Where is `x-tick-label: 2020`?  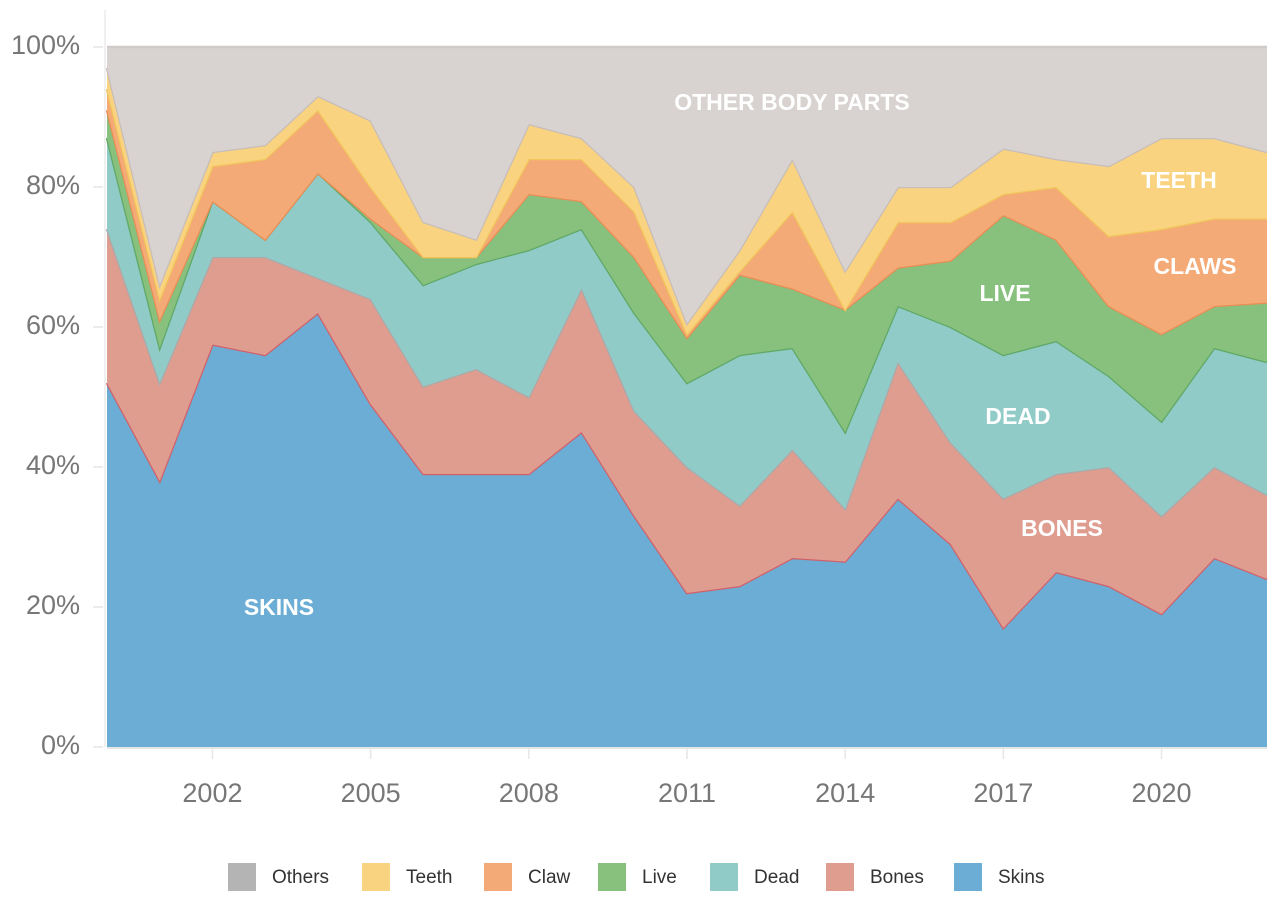 x-tick-label: 2020 is located at coordinates (1162, 793).